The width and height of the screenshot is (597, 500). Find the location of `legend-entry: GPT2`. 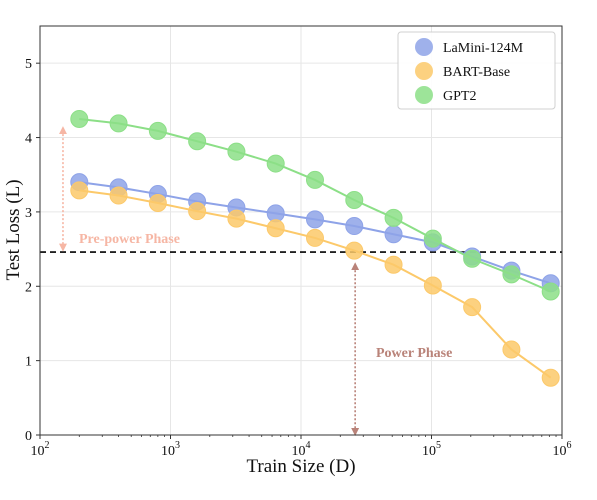

legend-entry: GPT2 is located at coordinates (445, 95).